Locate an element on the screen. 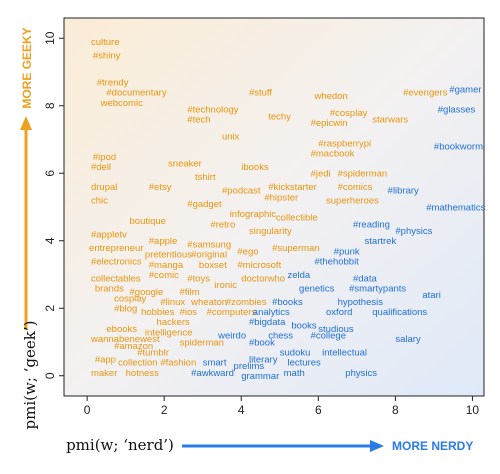 The image size is (500, 474). word-point-nerd: #books is located at coordinates (287, 302).